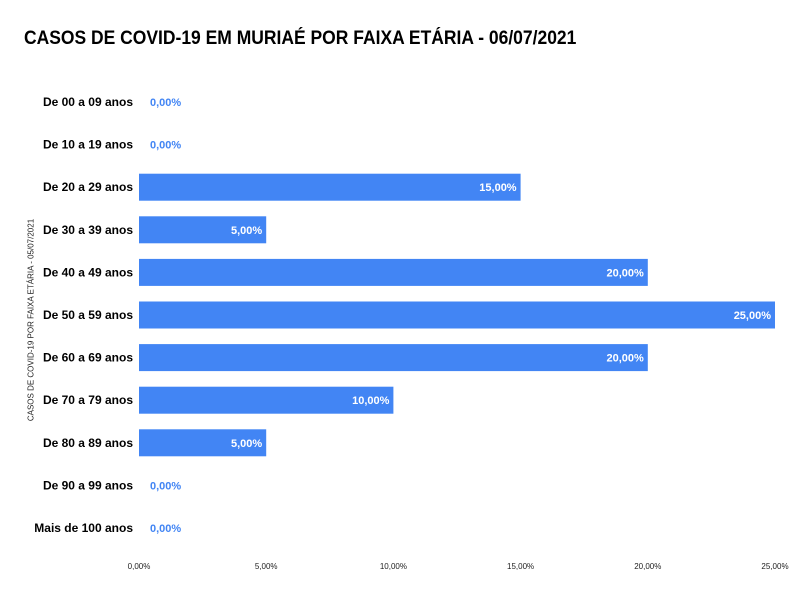 The height and width of the screenshot is (600, 800). I want to click on category-label: De 30 a 39 anos, so click(88, 230).